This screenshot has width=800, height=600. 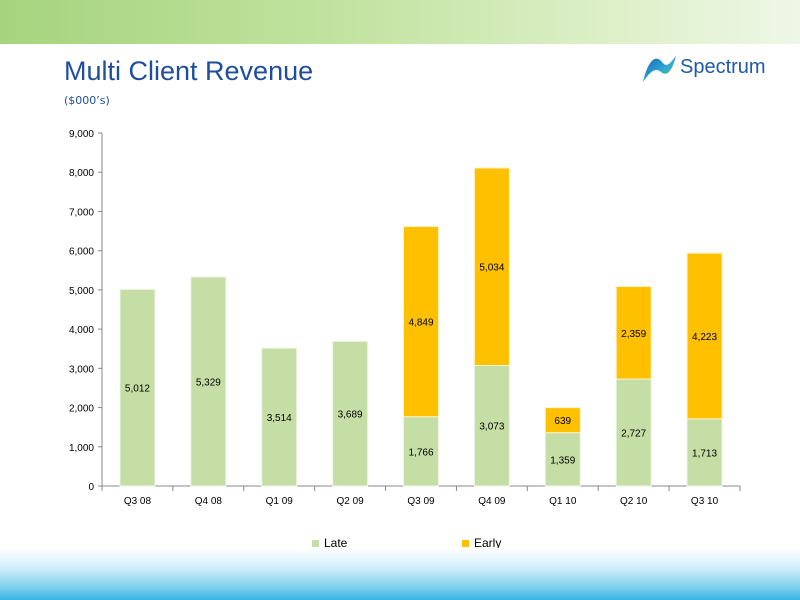 I want to click on x-tick-label: Q4 08, so click(x=209, y=501).